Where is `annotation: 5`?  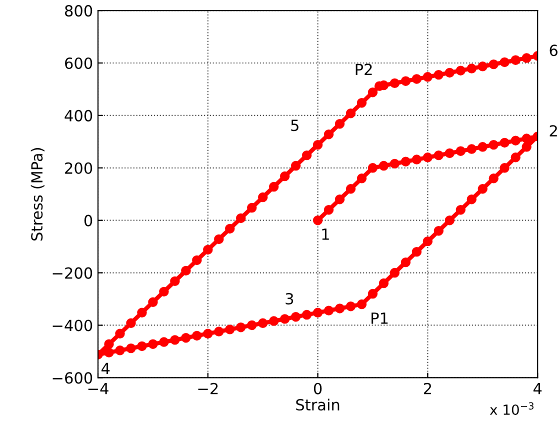
annotation: 5 is located at coordinates (294, 126).